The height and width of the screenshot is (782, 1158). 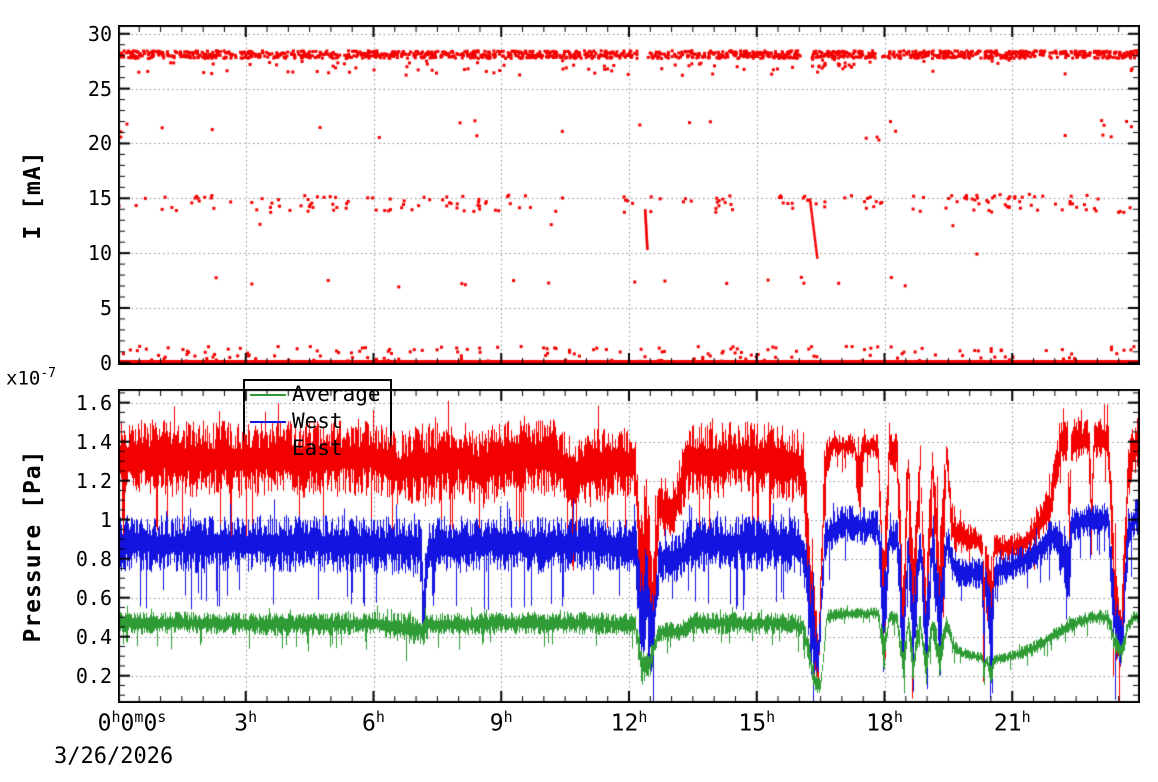 I want to click on legend-label-average: Average, so click(x=336, y=394).